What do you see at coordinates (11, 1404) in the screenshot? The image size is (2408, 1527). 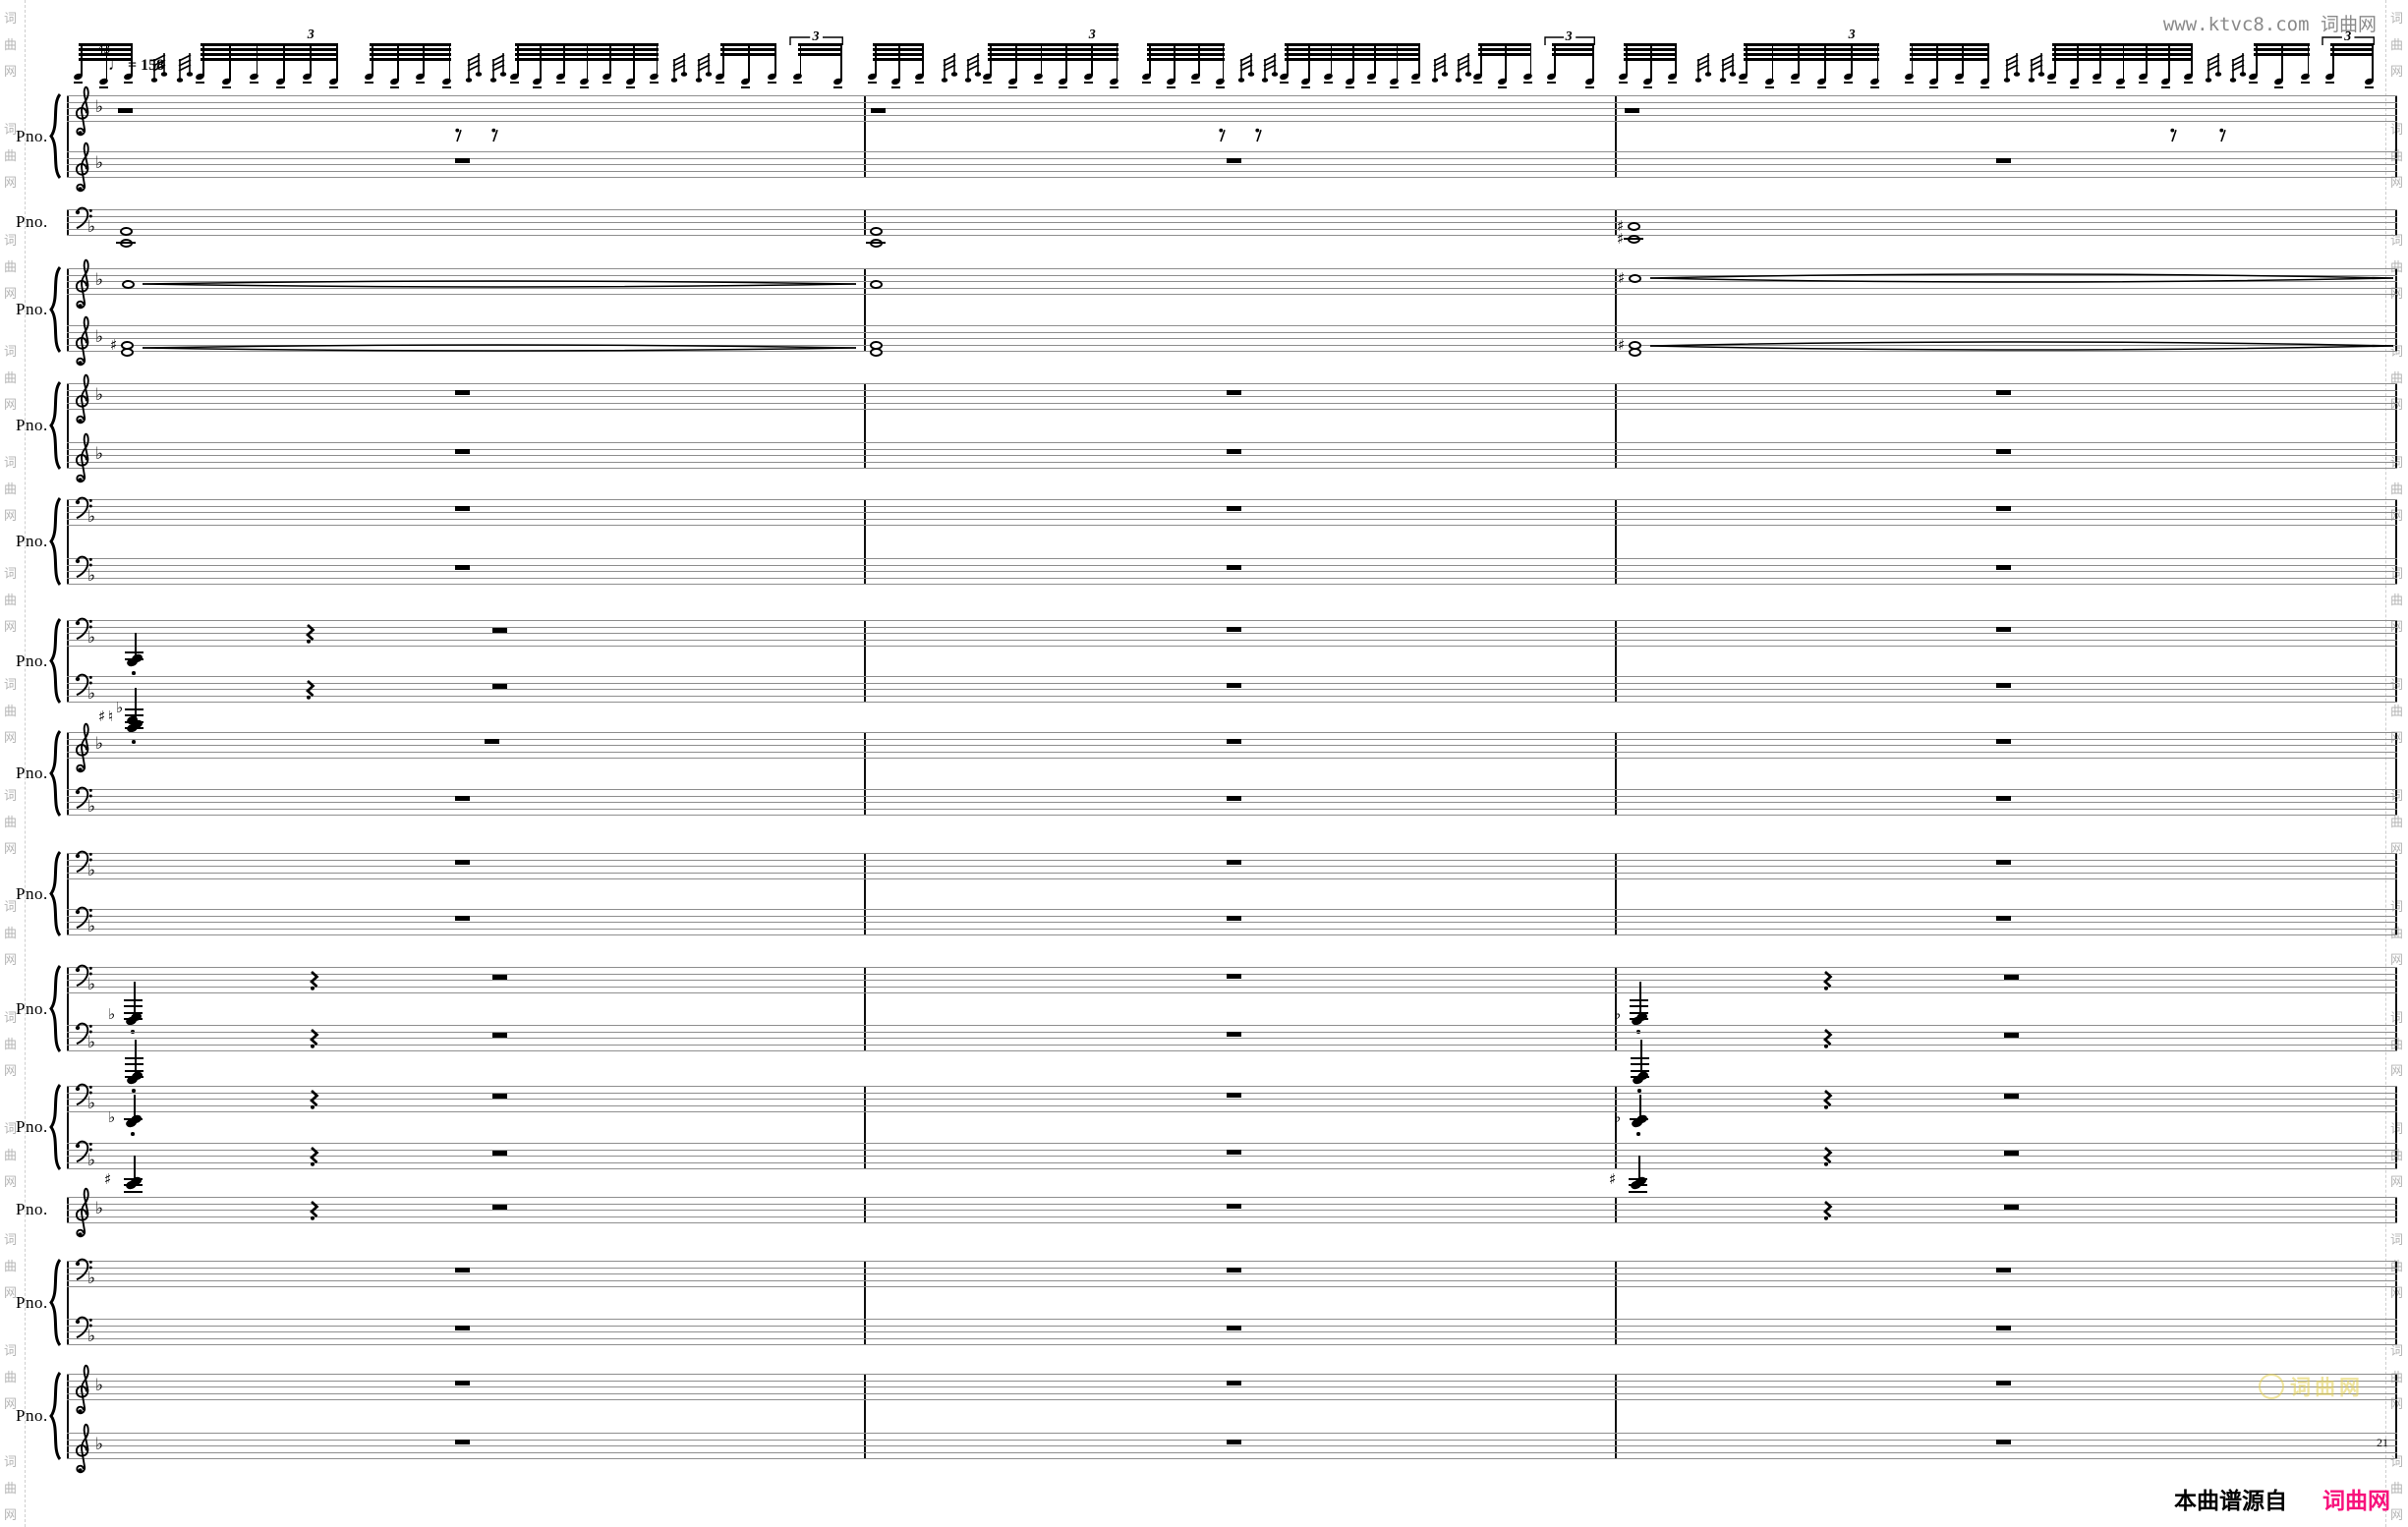 I see `watermark-char: 网` at bounding box center [11, 1404].